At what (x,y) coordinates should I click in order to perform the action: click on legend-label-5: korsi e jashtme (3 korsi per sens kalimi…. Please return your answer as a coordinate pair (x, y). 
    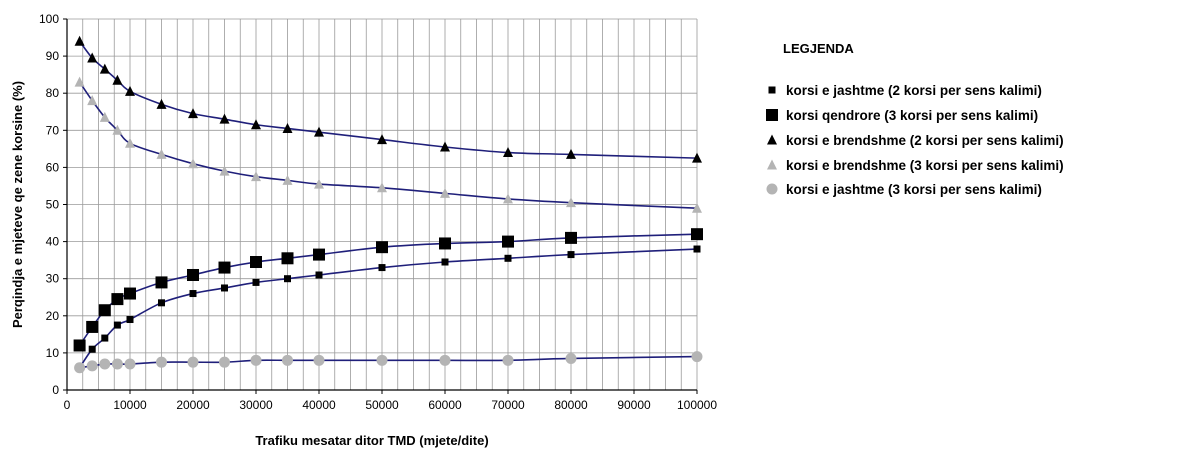
    Looking at the image, I should click on (914, 189).